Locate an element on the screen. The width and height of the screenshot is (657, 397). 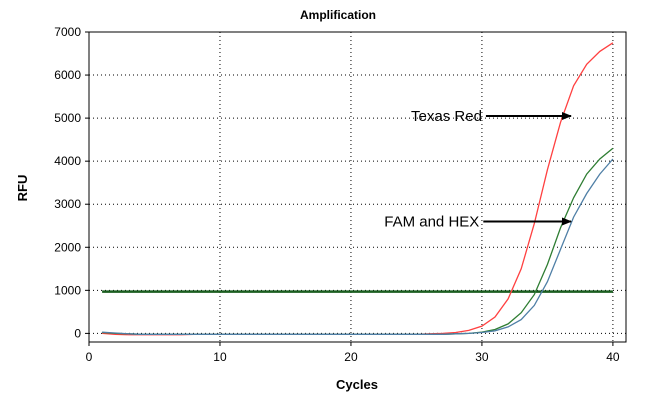
x-tick-label: 10 is located at coordinates (220, 357).